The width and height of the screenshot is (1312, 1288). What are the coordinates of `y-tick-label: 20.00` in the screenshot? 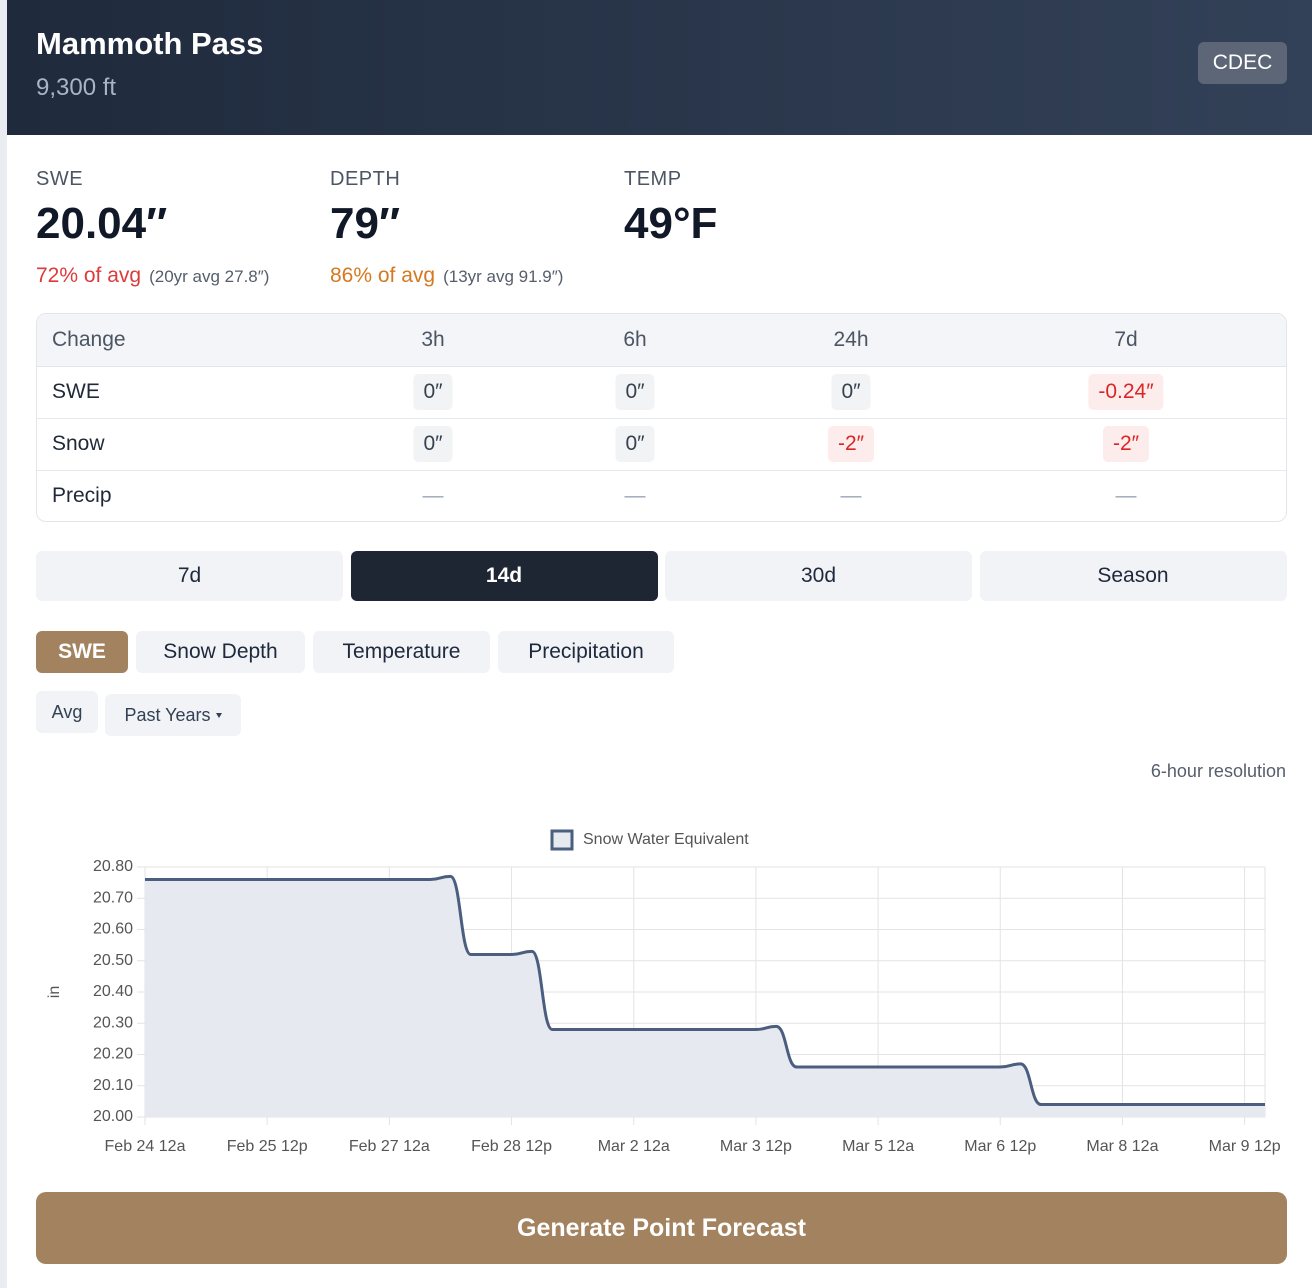 It's located at (113, 1116).